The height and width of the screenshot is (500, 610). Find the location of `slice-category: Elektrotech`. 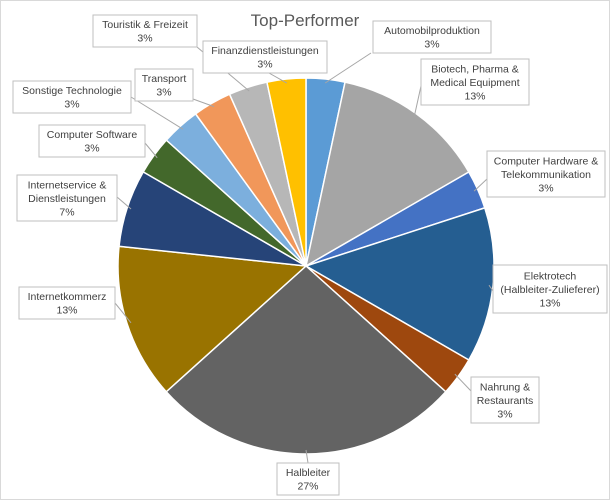

slice-category: Elektrotech is located at coordinates (550, 276).